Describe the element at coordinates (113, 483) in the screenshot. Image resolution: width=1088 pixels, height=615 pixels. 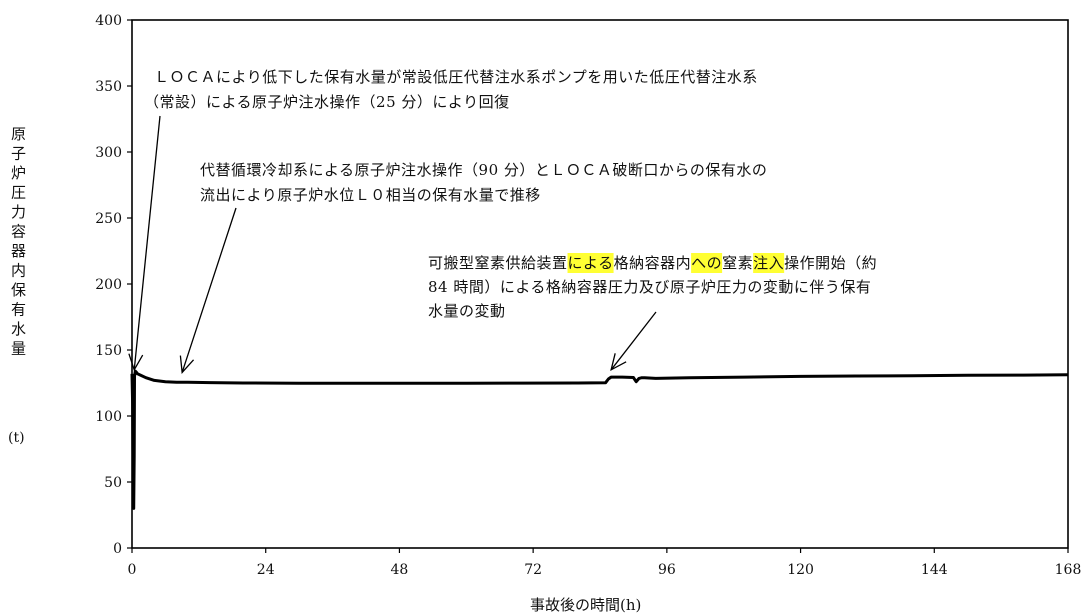
I see `y-tick-label: 50` at that location.